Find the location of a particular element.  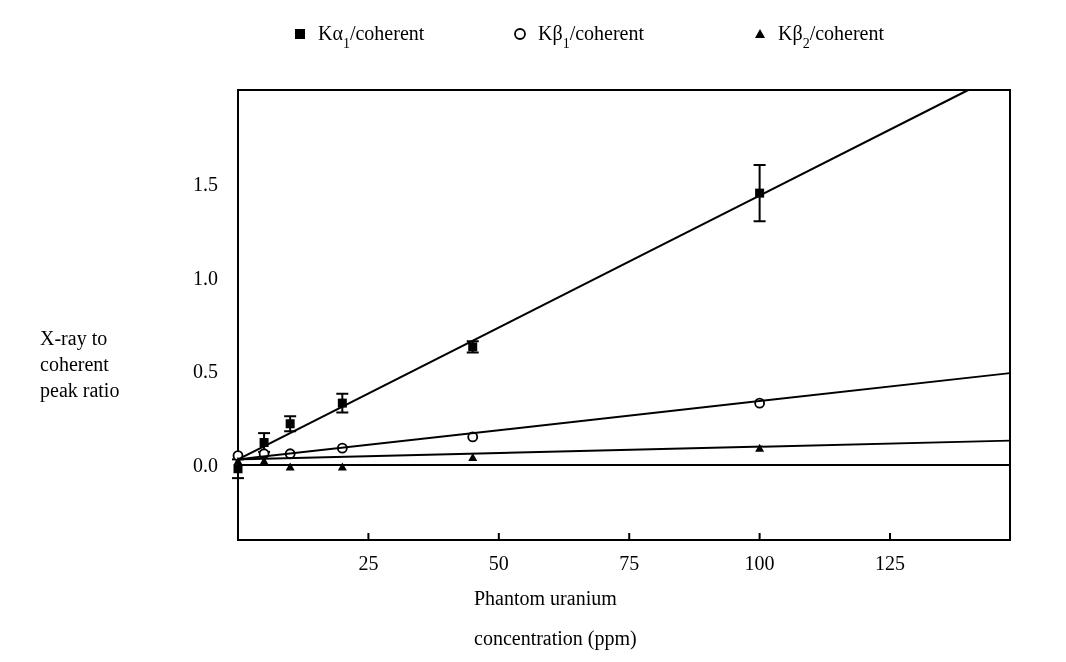

x-tick-label: 25 is located at coordinates (368, 563).